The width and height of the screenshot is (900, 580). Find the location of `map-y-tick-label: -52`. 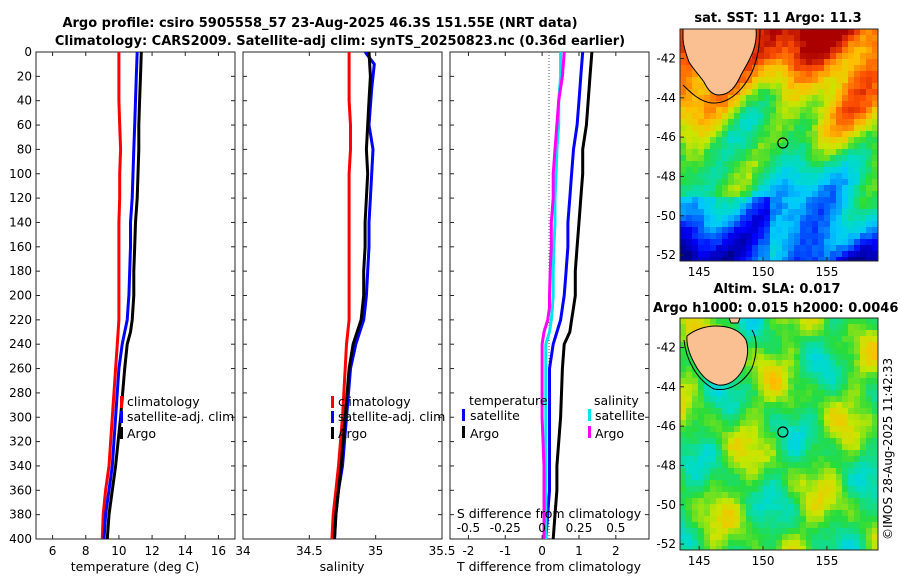

map-y-tick-label: -52 is located at coordinates (666, 544).